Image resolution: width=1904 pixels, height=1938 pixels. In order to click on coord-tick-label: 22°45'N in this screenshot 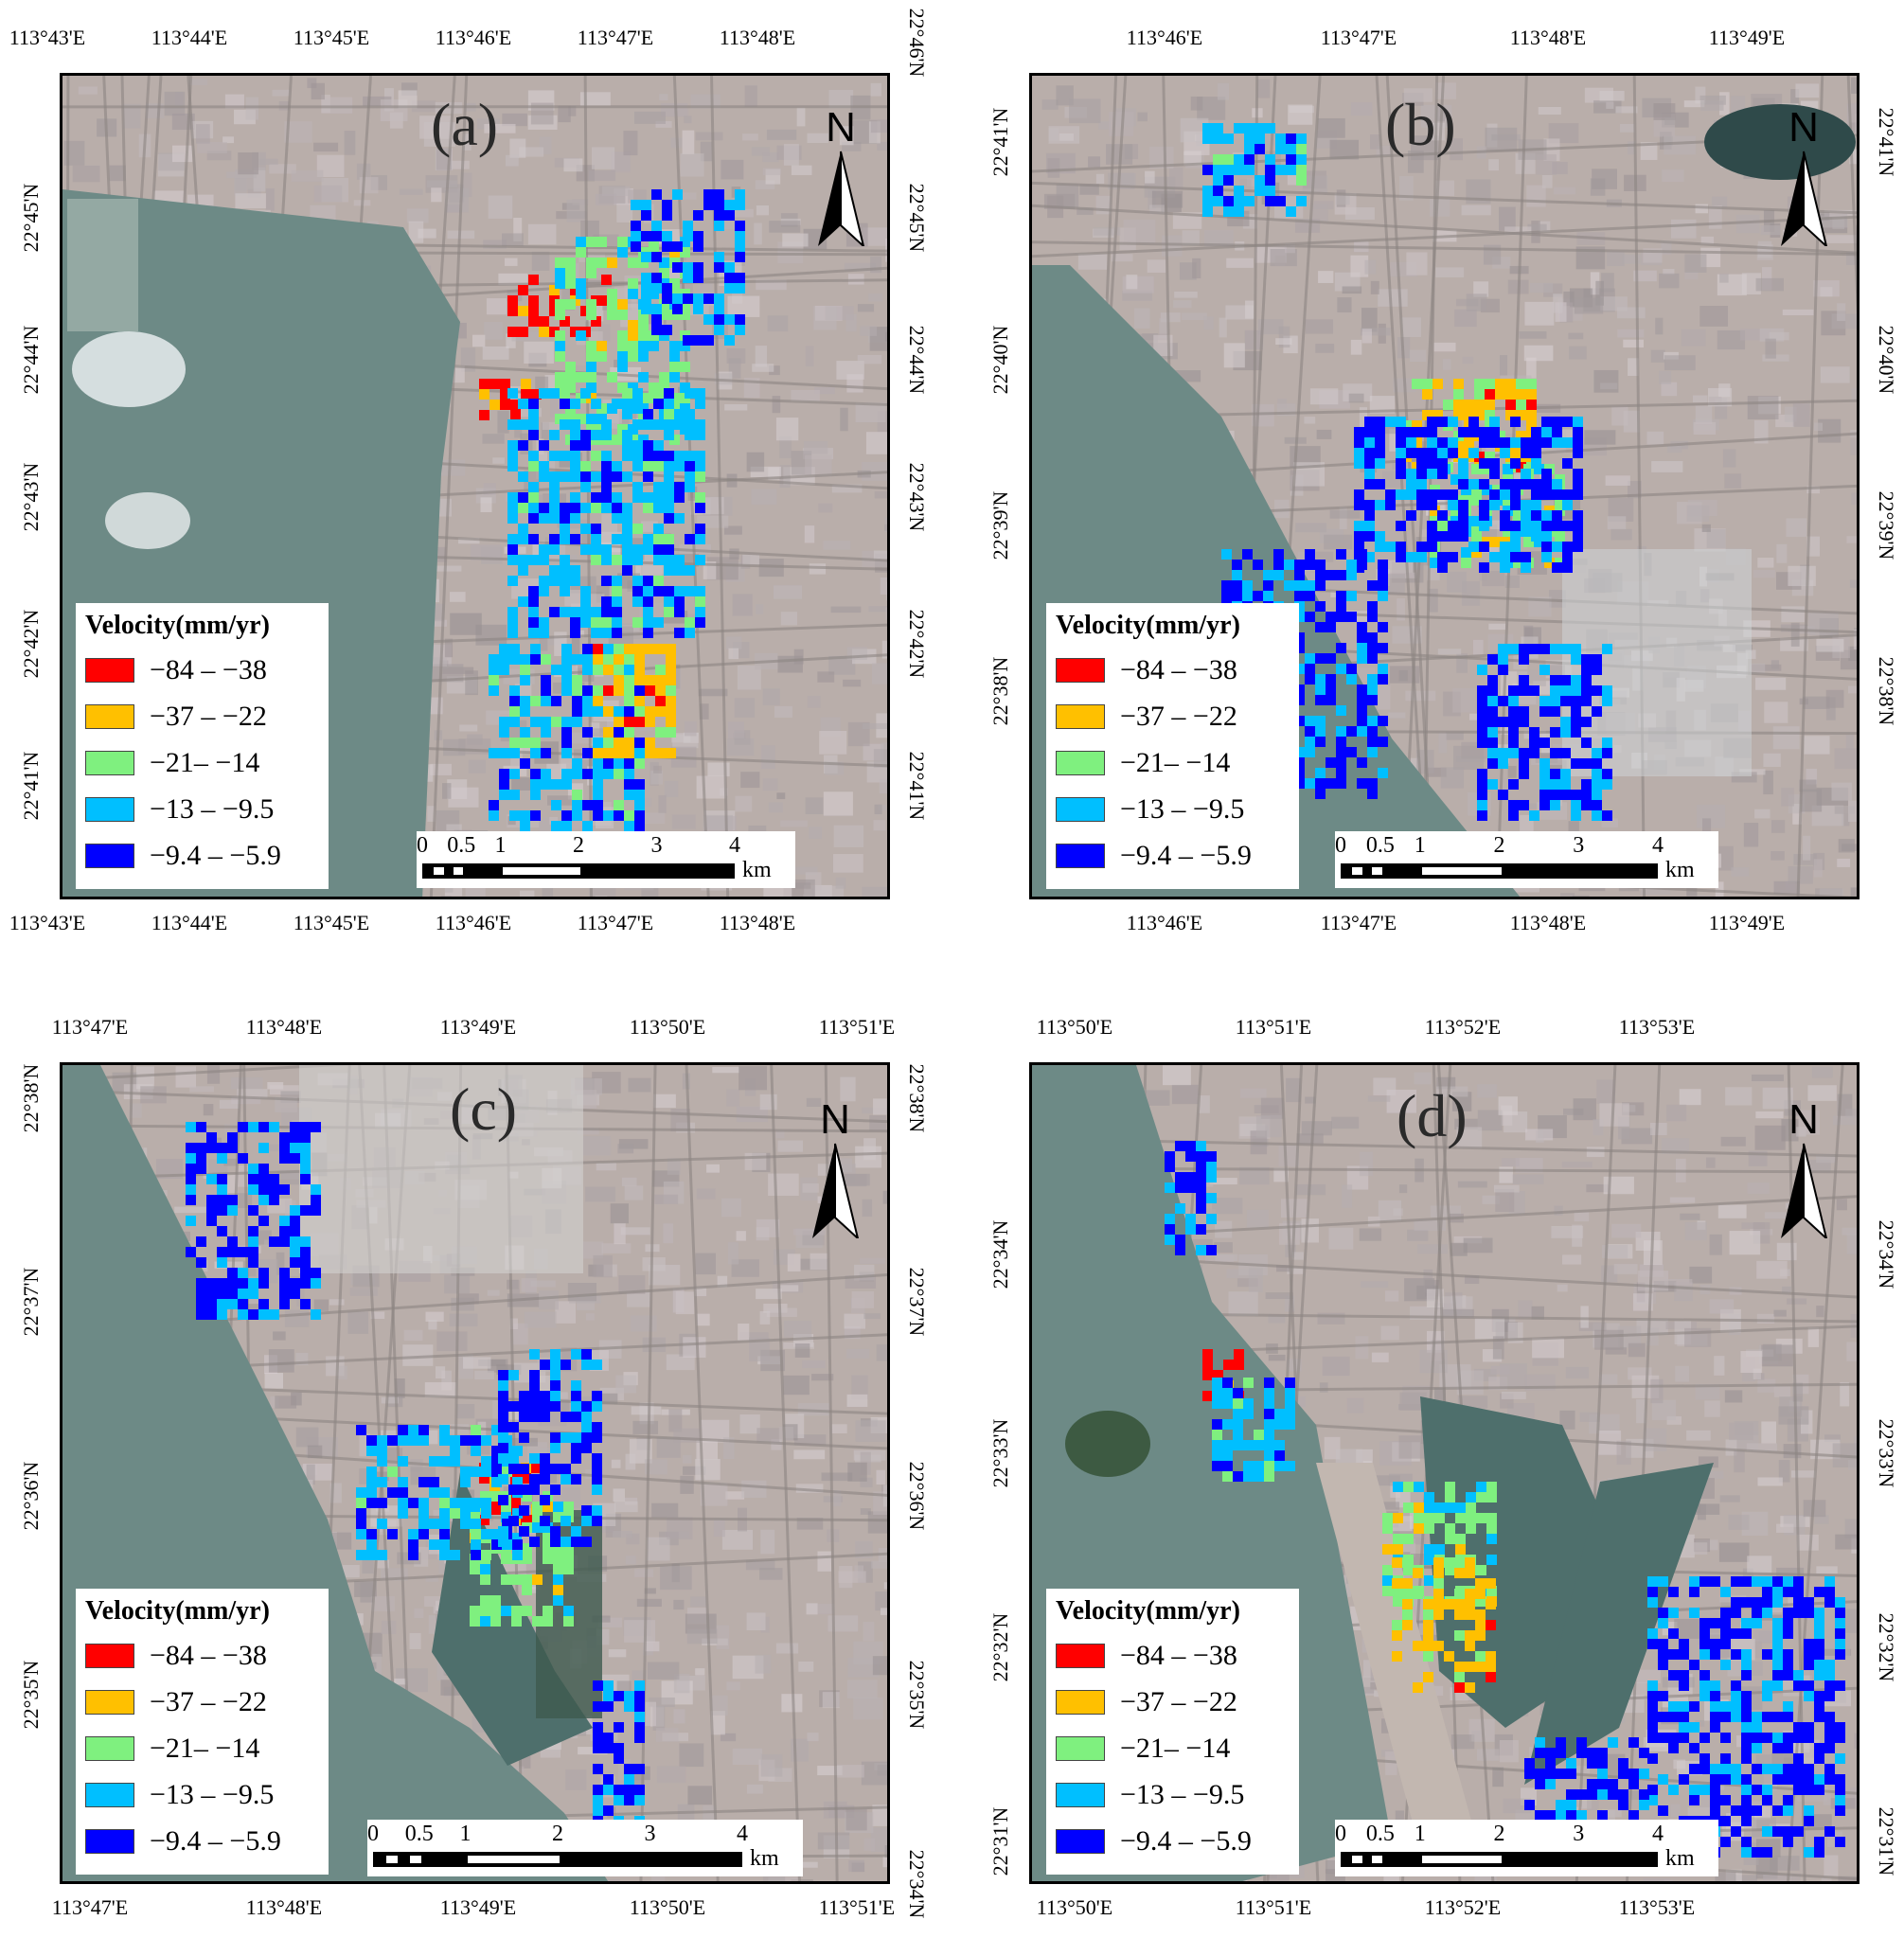, I will do `click(31, 218)`.